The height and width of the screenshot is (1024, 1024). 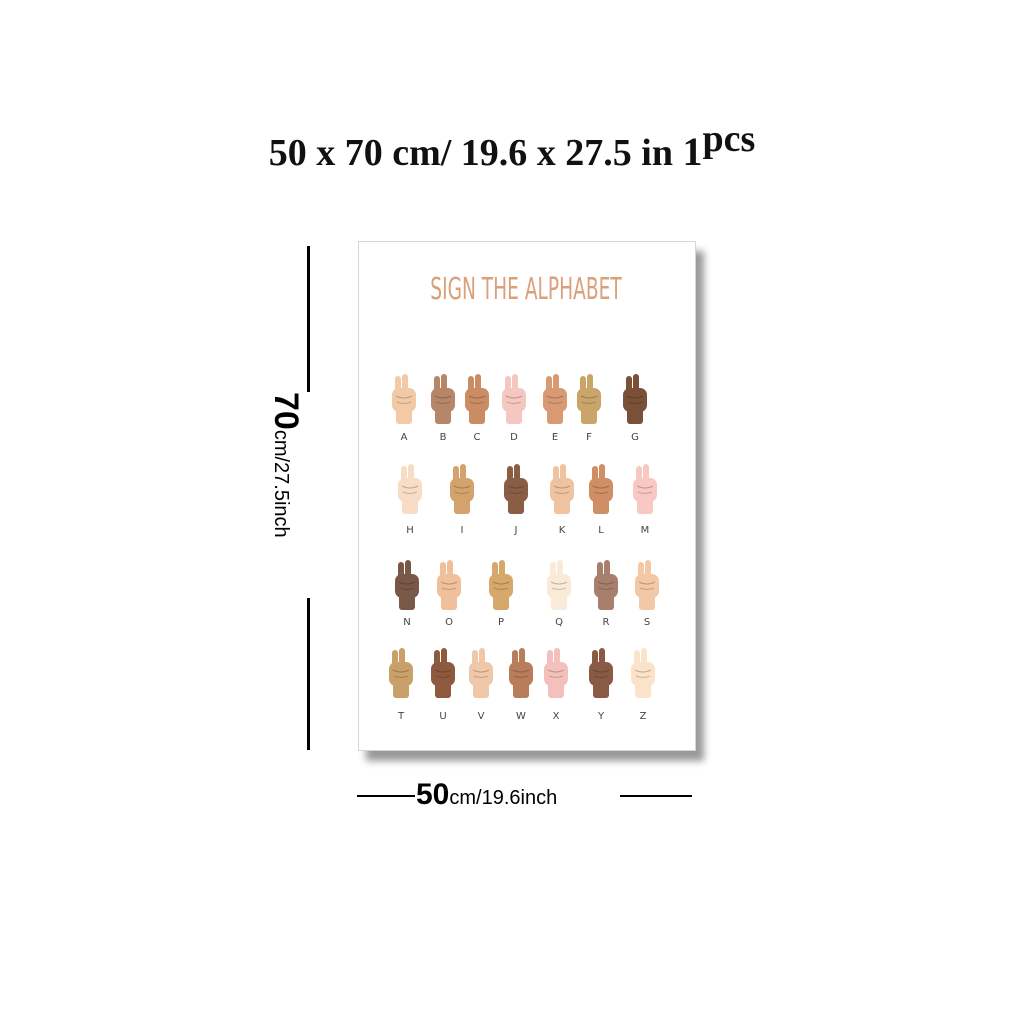 What do you see at coordinates (401, 716) in the screenshot?
I see `letter-label-t: T` at bounding box center [401, 716].